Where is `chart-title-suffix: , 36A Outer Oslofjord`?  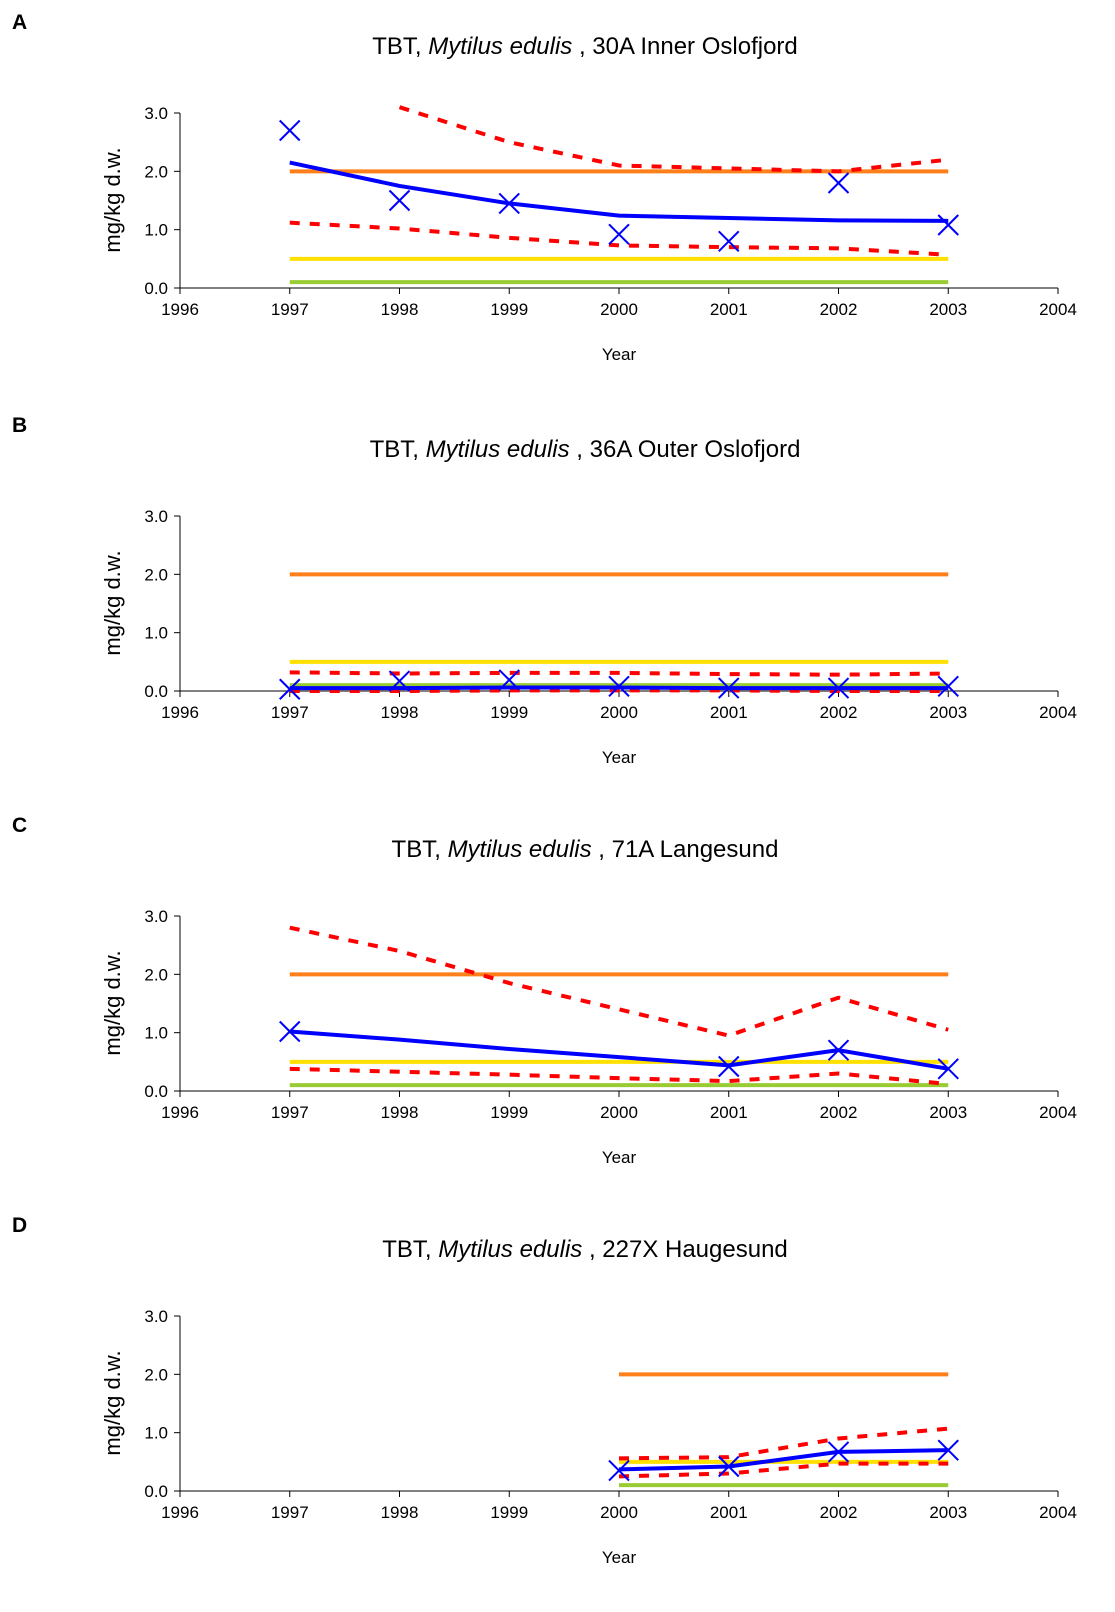 chart-title-suffix: , 36A Outer Oslofjord is located at coordinates (685, 449).